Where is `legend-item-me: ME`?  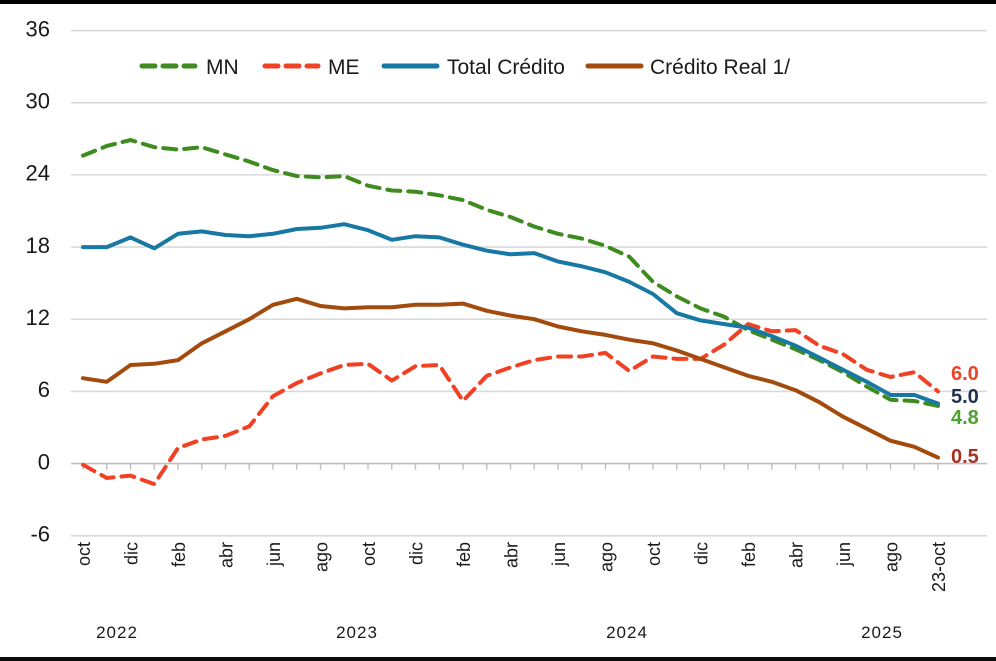
legend-item-me: ME is located at coordinates (311, 67).